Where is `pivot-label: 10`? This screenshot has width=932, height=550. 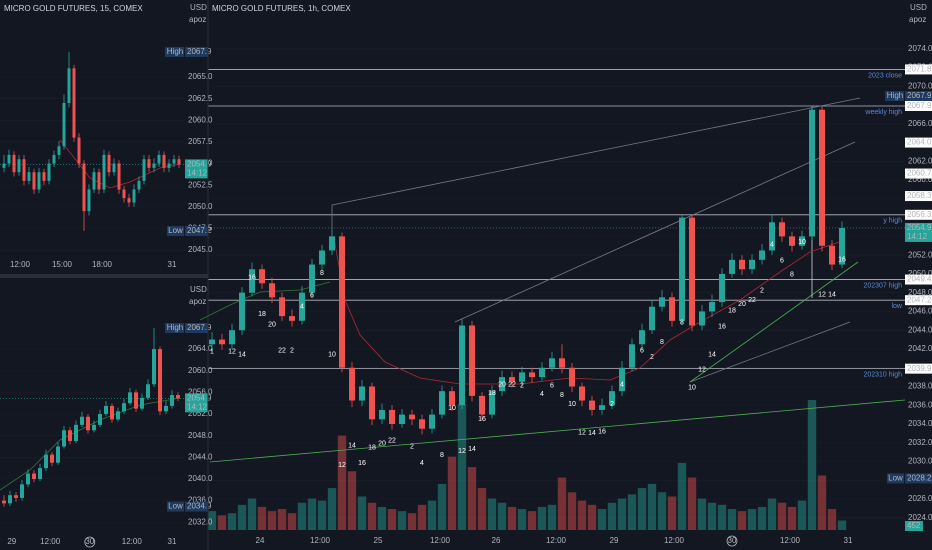
pivot-label: 10 is located at coordinates (692, 387).